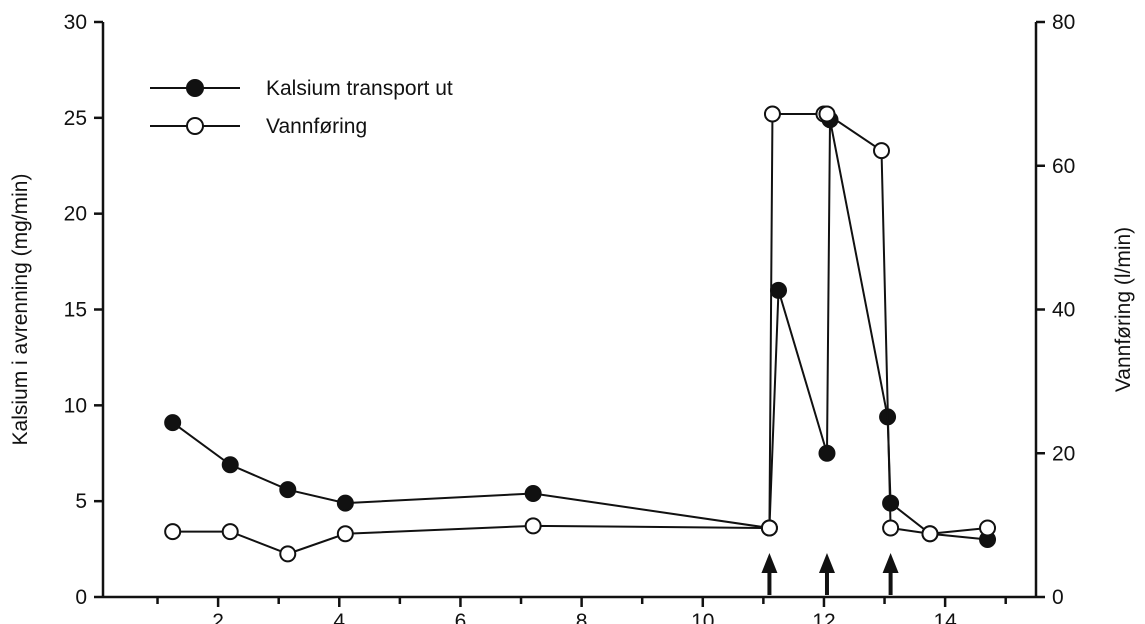  I want to click on y-right-tick-label: 60, so click(1063, 166).